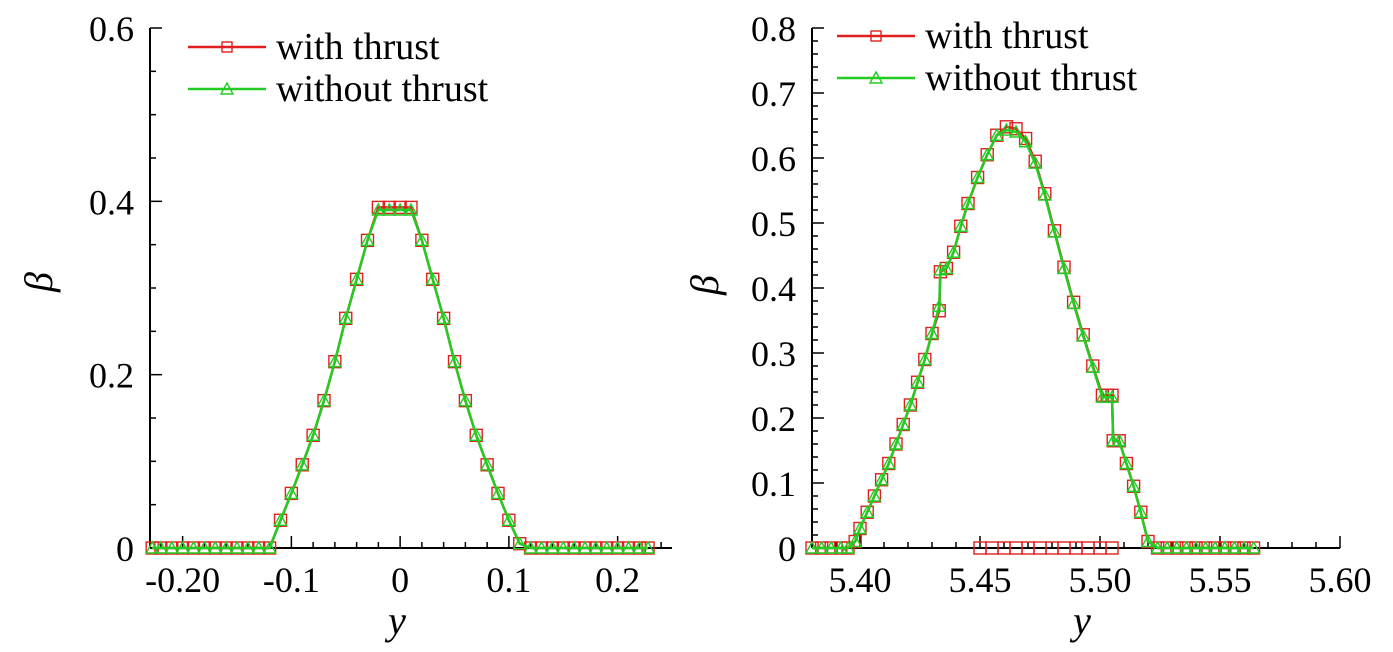 This screenshot has height=652, width=1393. I want to click on y-tick-label: 0.7, so click(773, 94).